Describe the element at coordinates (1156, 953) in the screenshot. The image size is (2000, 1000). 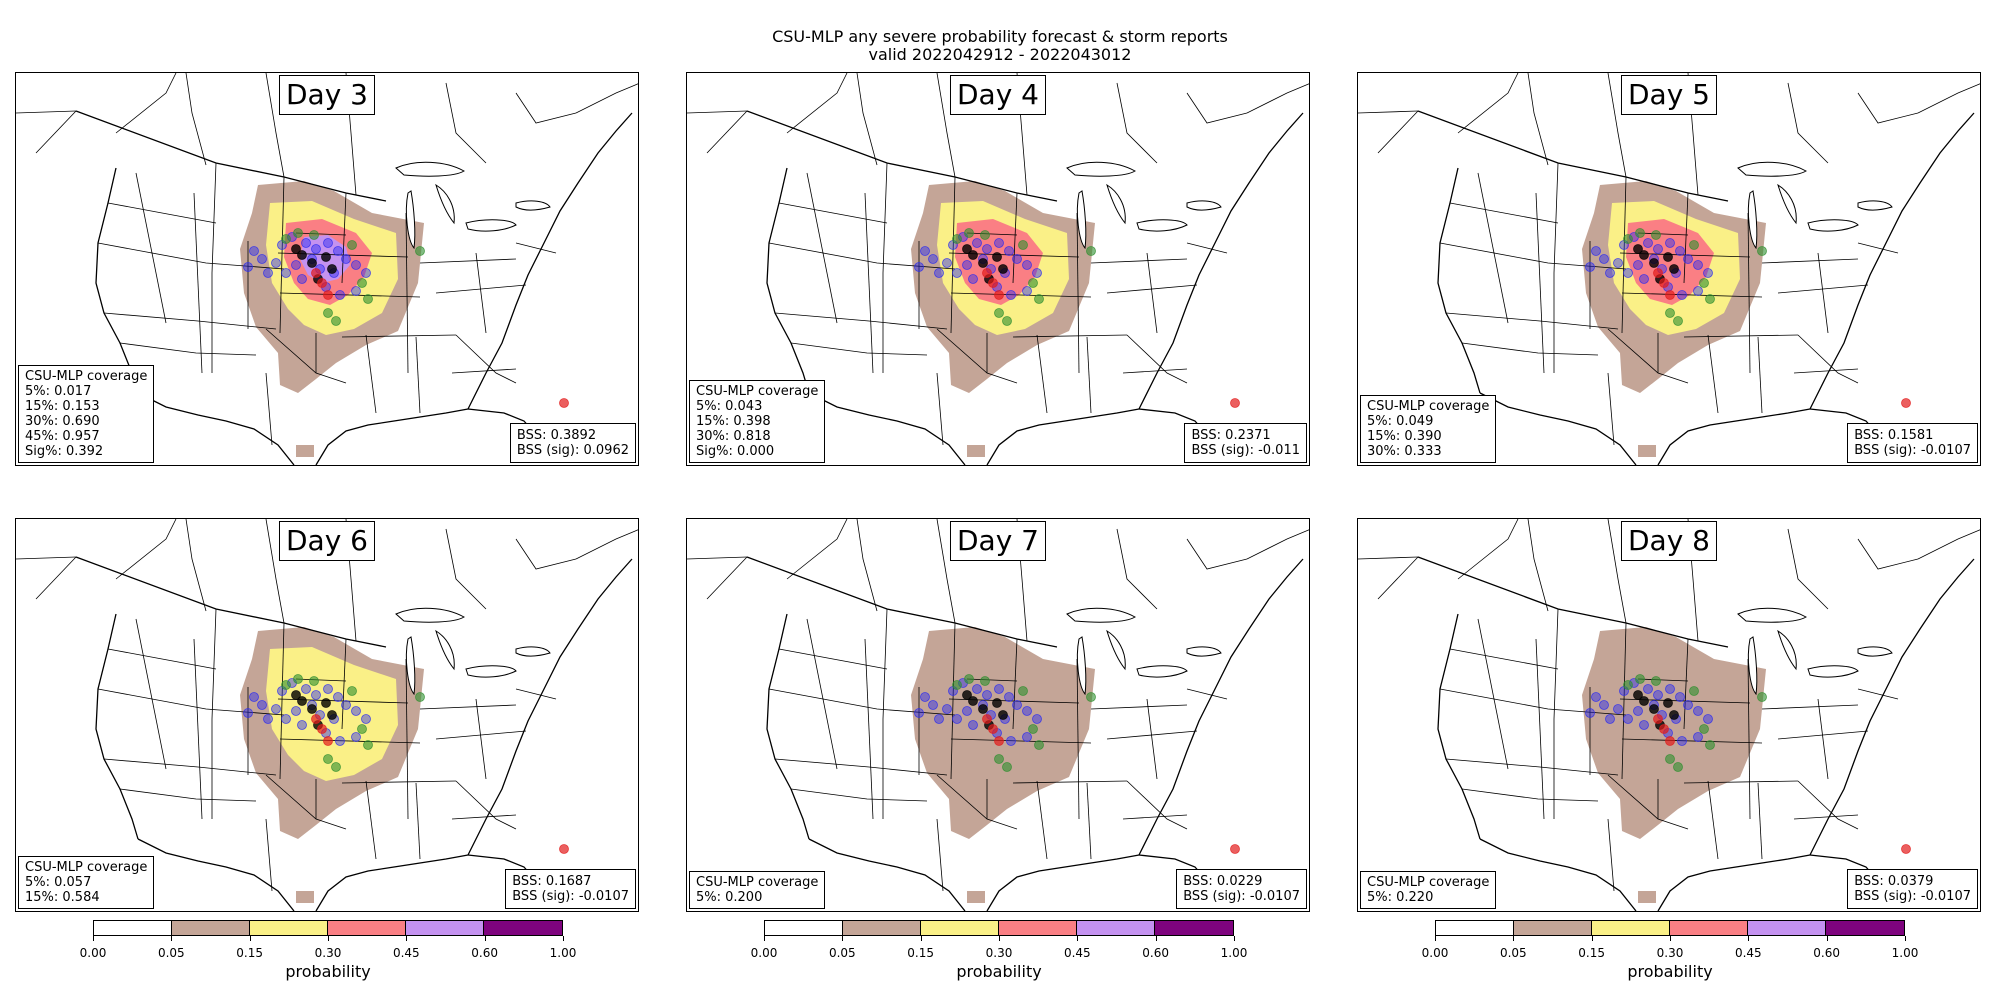
I see `colorbar-tick-label: 0.60` at that location.